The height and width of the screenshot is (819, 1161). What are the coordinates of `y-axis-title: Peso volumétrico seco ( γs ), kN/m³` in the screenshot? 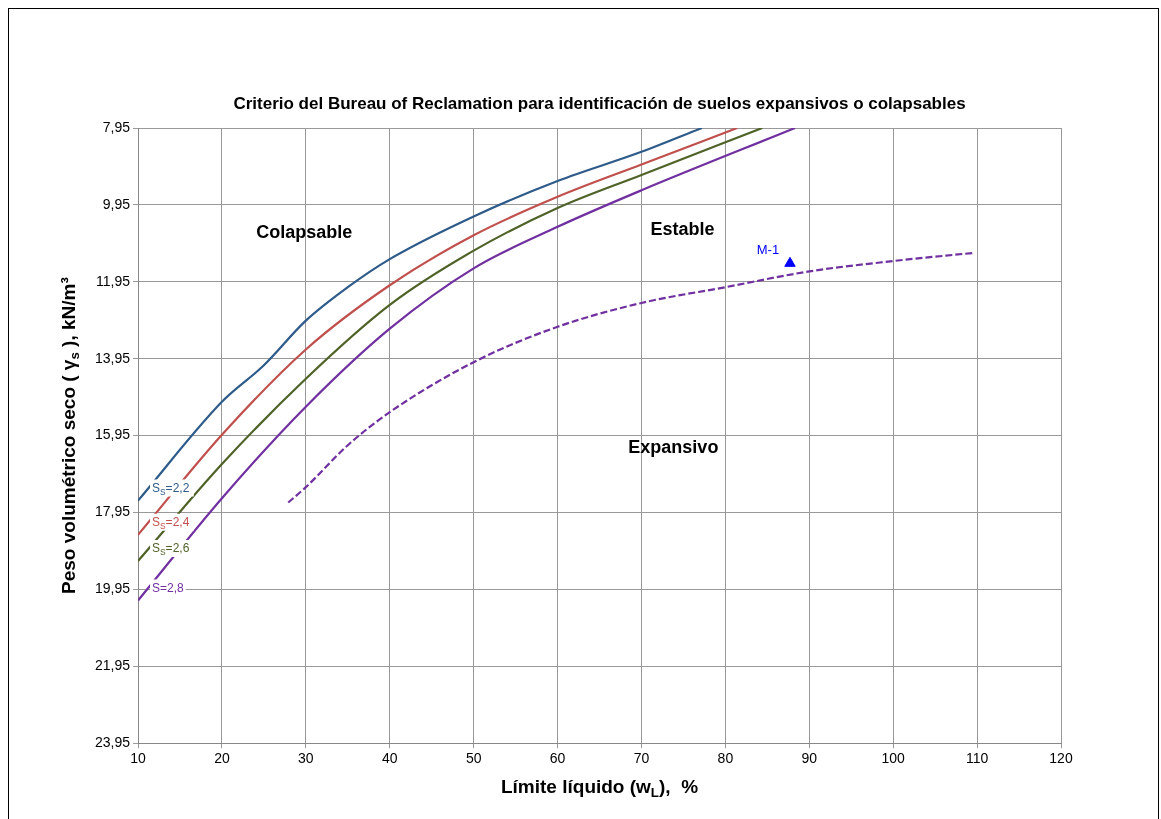 It's located at (70, 435).